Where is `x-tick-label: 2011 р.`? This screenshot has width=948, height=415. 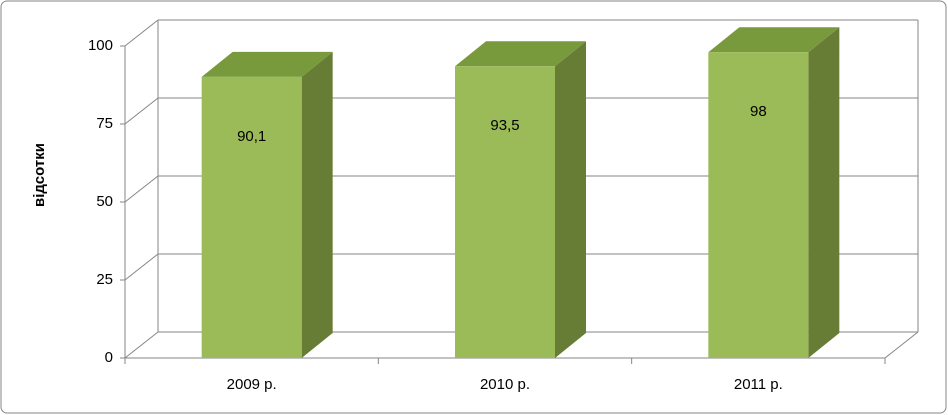
x-tick-label: 2011 р. is located at coordinates (758, 384).